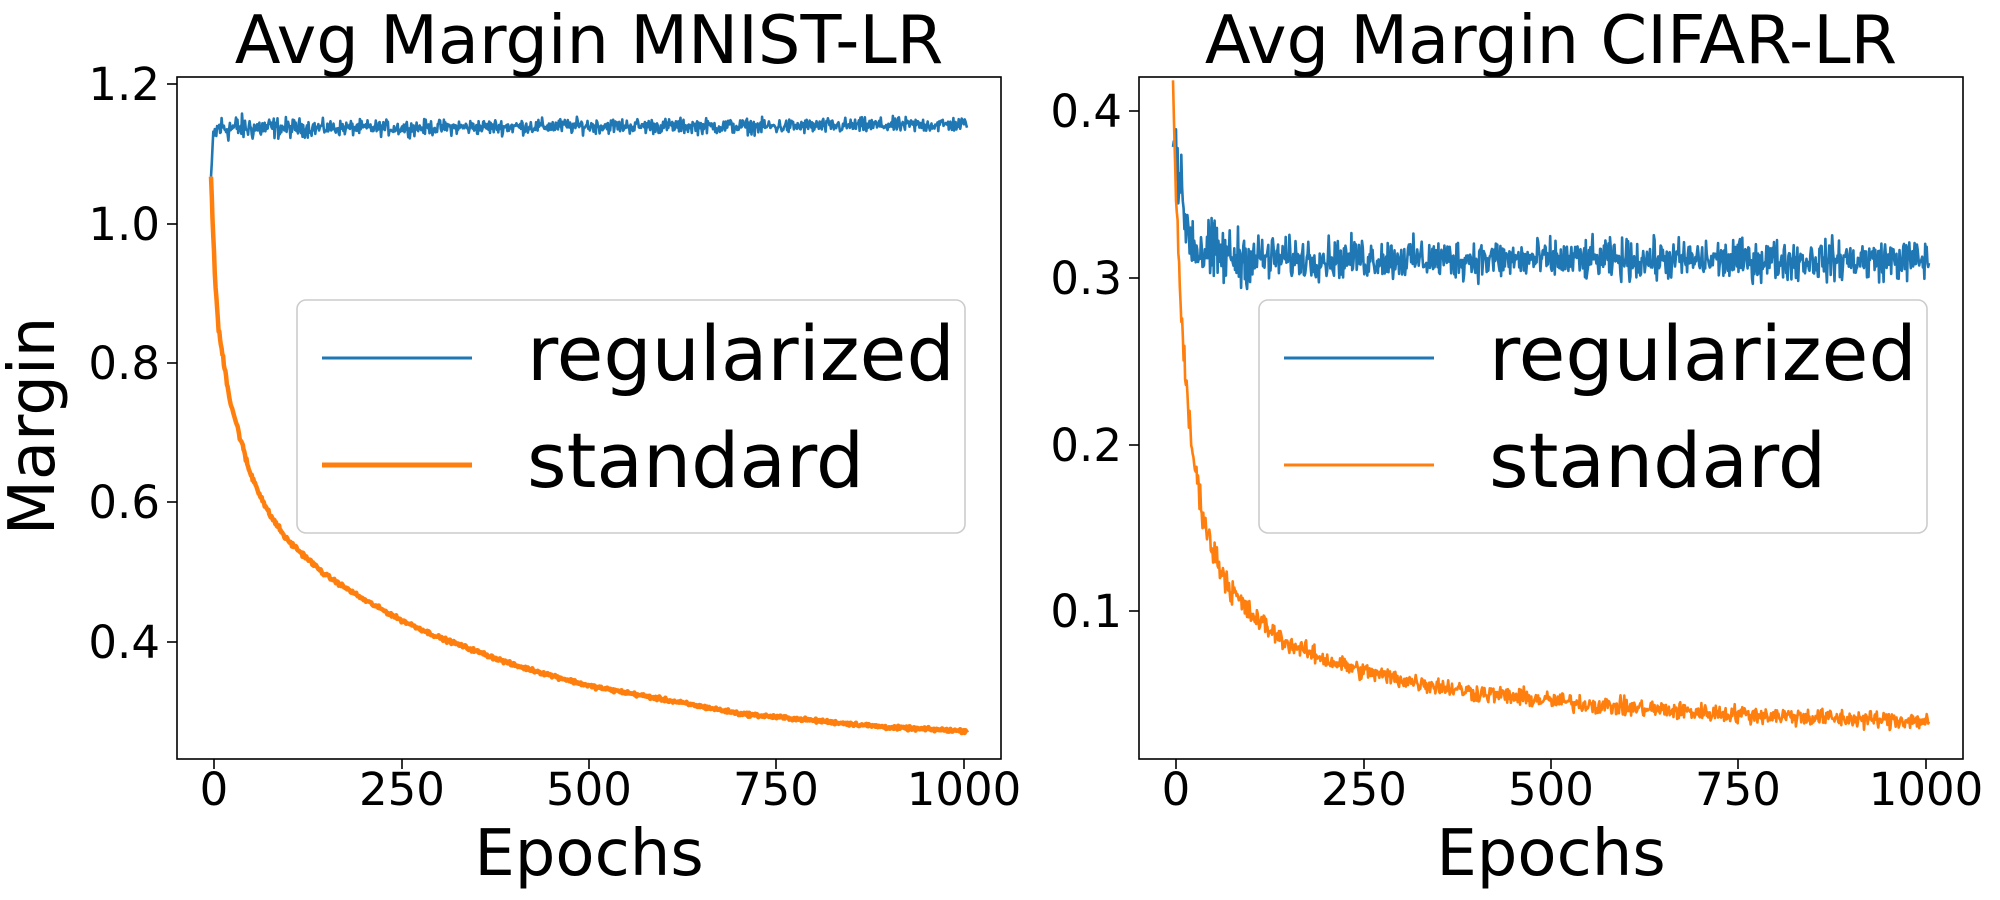 The width and height of the screenshot is (2000, 900). What do you see at coordinates (1551, 40) in the screenshot?
I see `chart-title: Avg Margin CIFAR-LR` at bounding box center [1551, 40].